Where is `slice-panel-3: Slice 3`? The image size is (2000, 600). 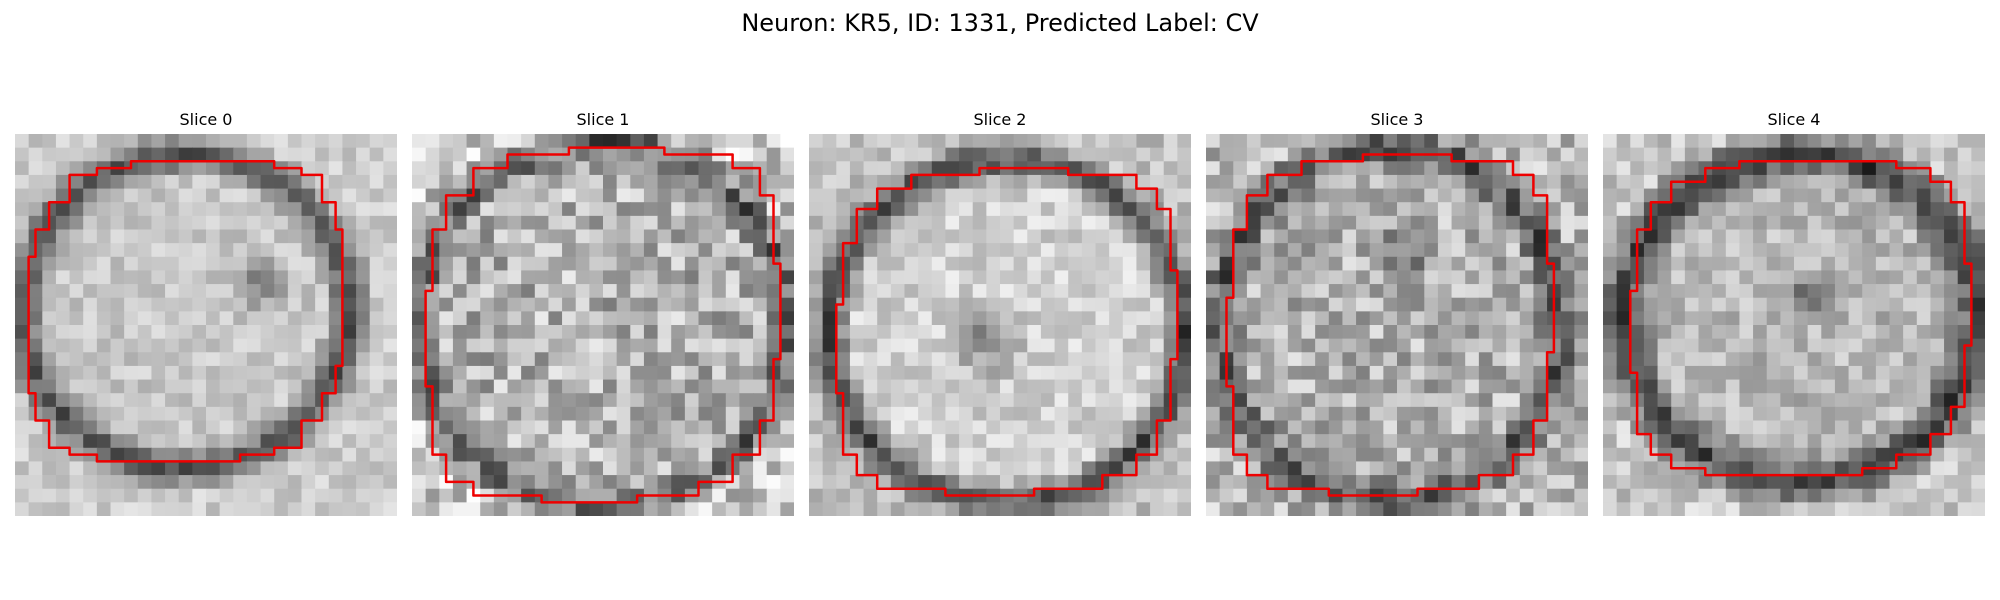
slice-panel-3: Slice 3 is located at coordinates (1397, 312).